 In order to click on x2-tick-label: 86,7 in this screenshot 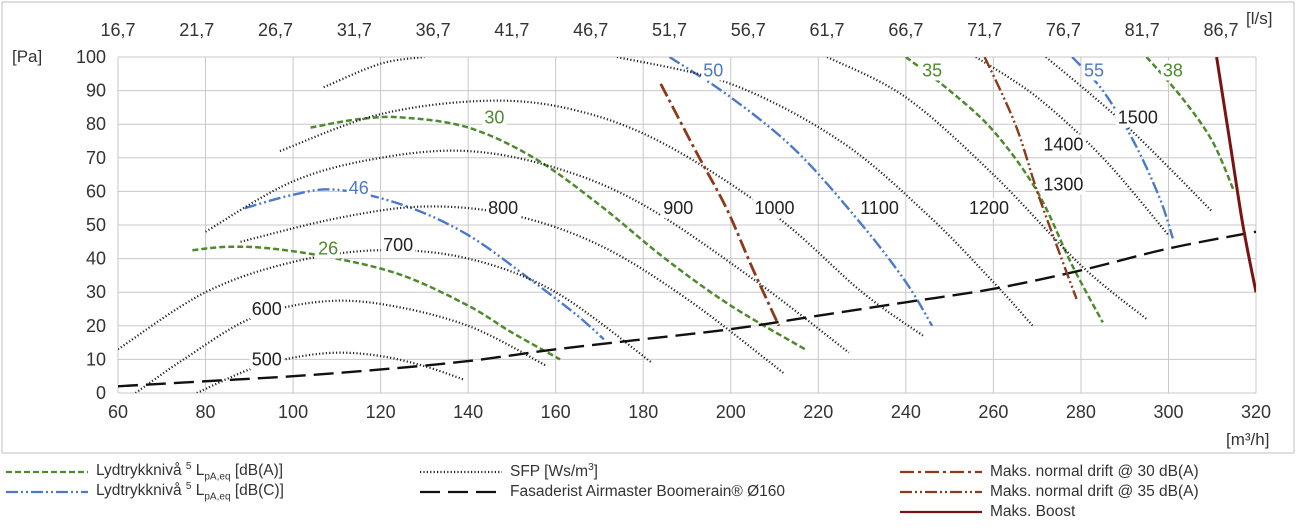, I will do `click(1220, 30)`.